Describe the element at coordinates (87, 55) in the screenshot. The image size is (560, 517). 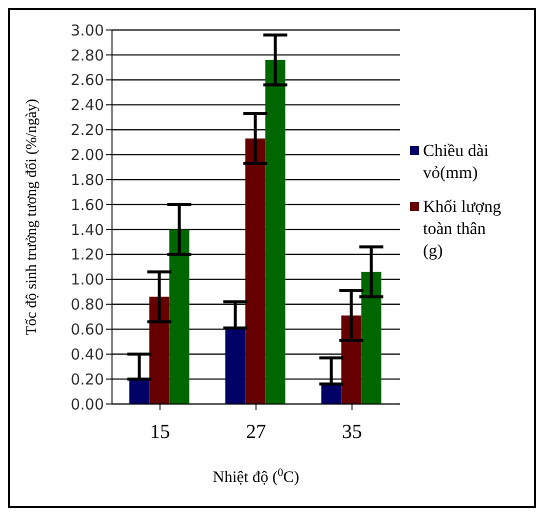
I see `y-tick-label: 2.80` at that location.